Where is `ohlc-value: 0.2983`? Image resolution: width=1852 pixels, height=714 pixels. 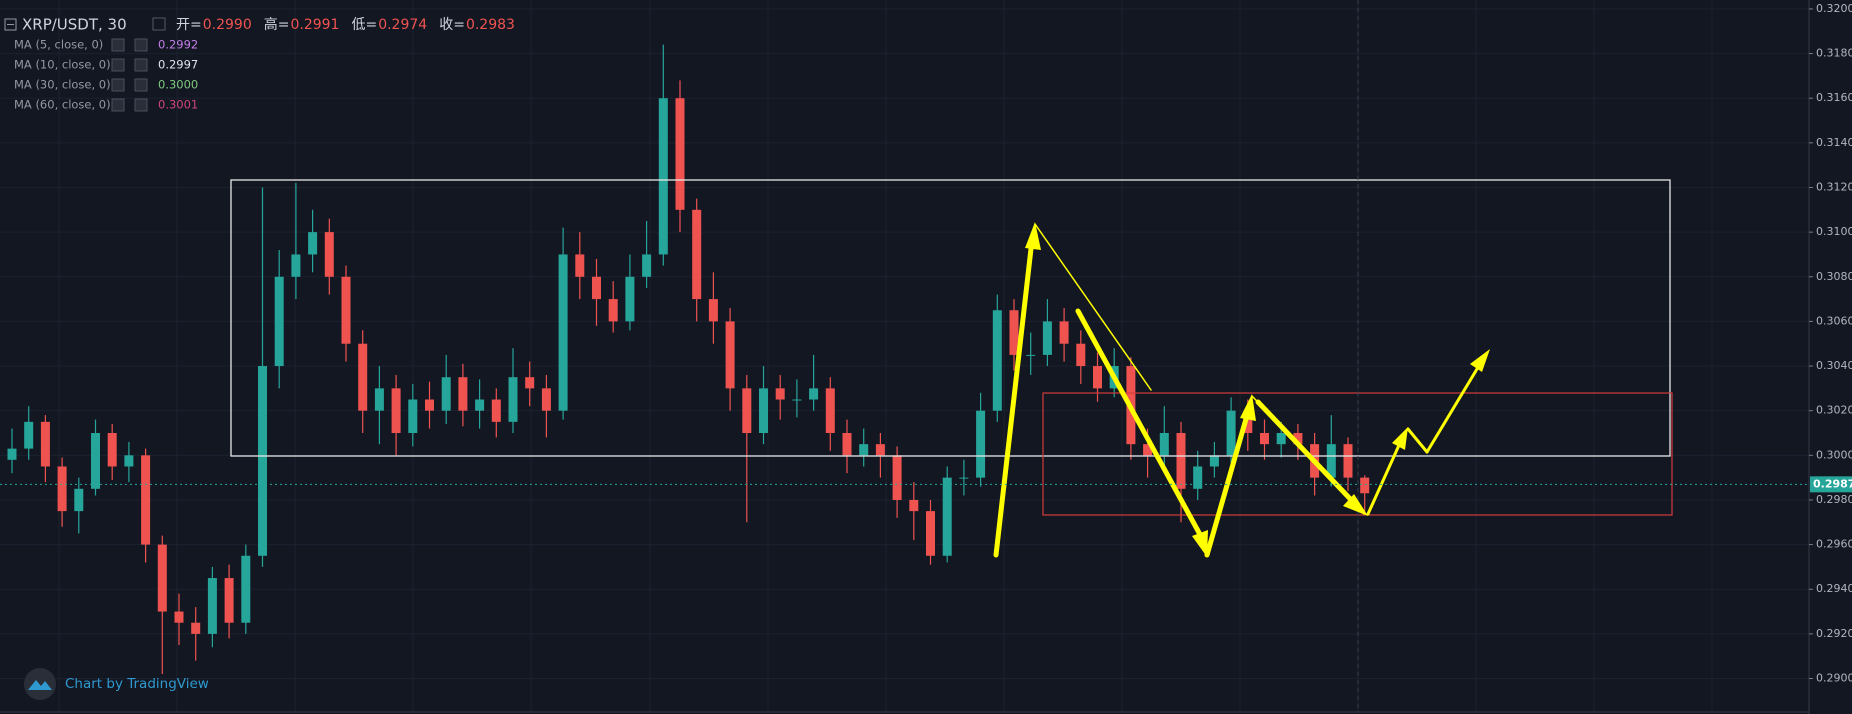 ohlc-value: 0.2983 is located at coordinates (490, 25).